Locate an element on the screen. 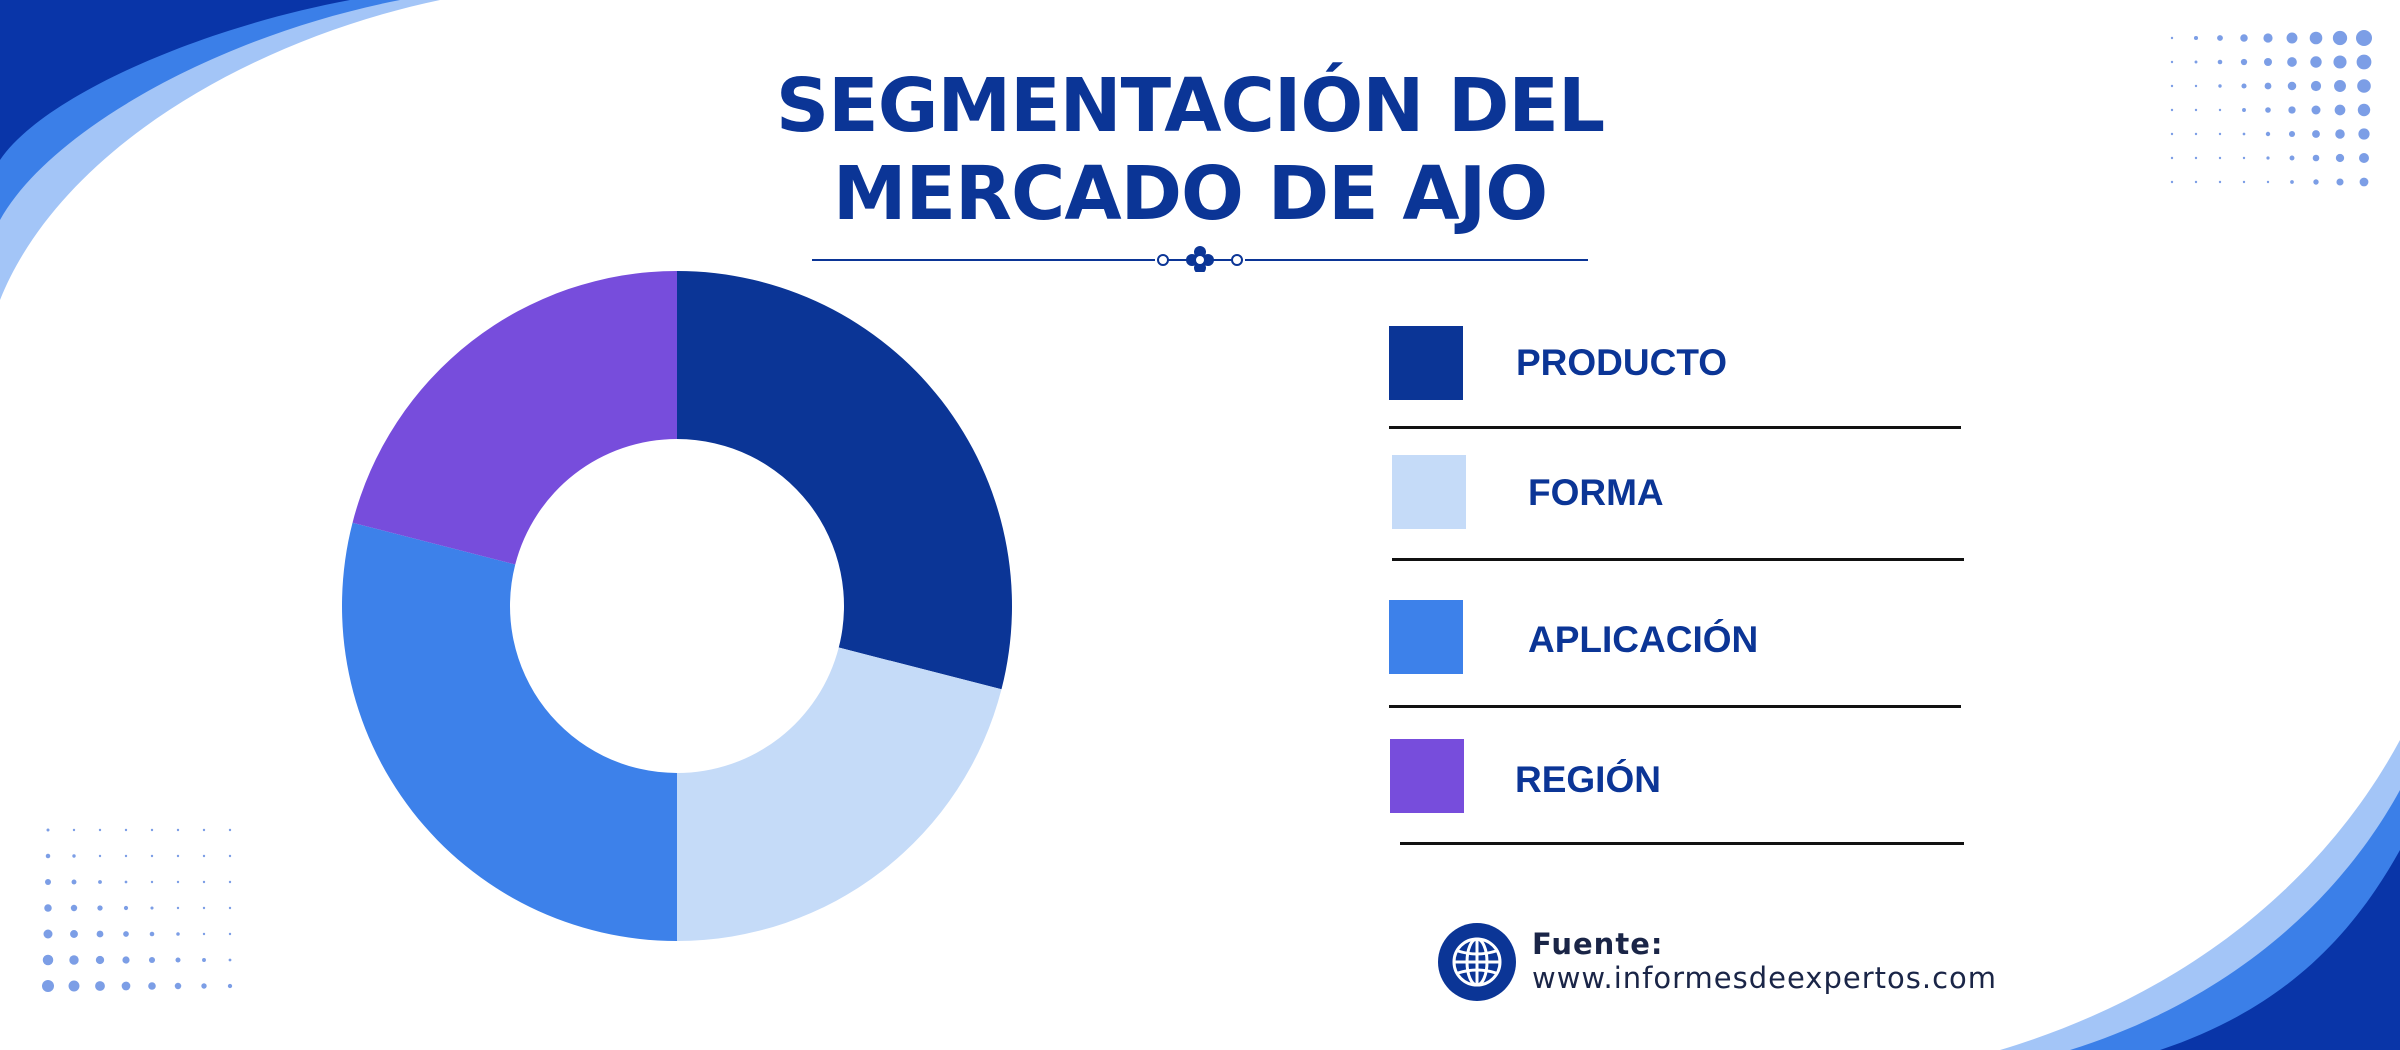  top-left-wave is located at coordinates (220, 150).